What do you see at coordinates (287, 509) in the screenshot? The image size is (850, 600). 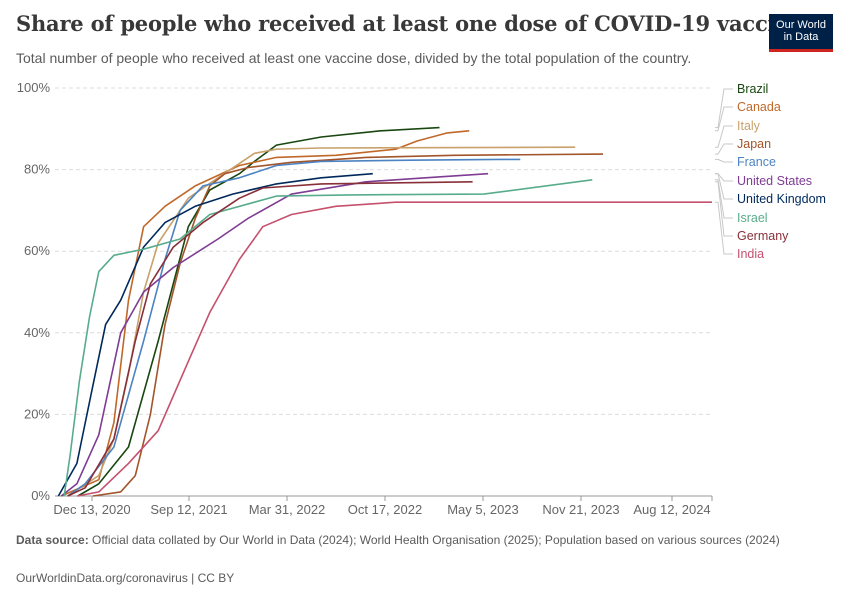 I see `x-tick-label: Mar 31, 2022` at bounding box center [287, 509].